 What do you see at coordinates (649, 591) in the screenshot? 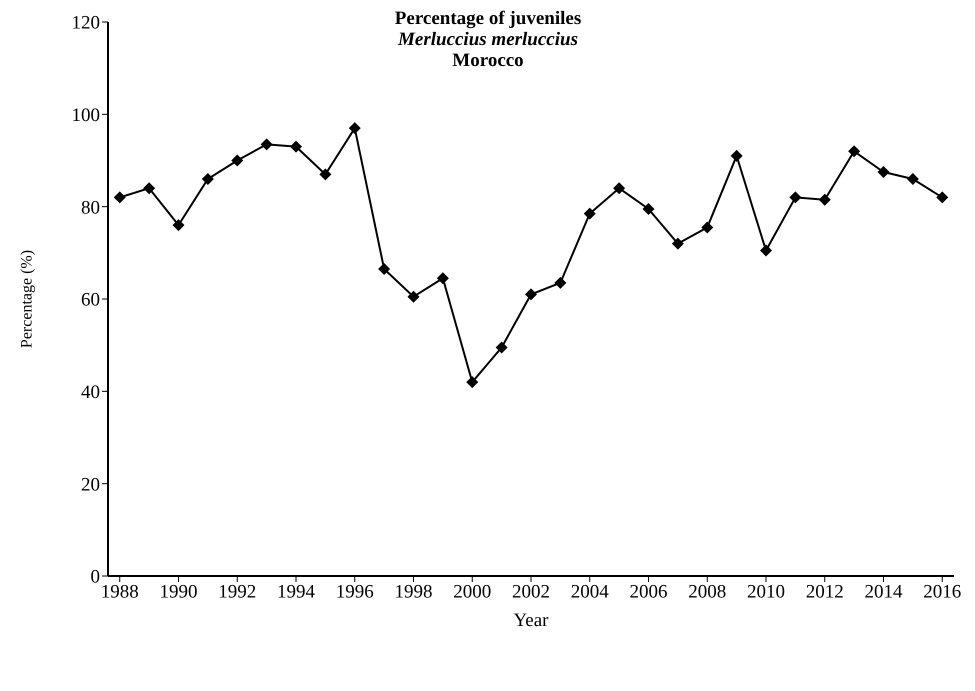
I see `x-tick-label: 2006` at bounding box center [649, 591].